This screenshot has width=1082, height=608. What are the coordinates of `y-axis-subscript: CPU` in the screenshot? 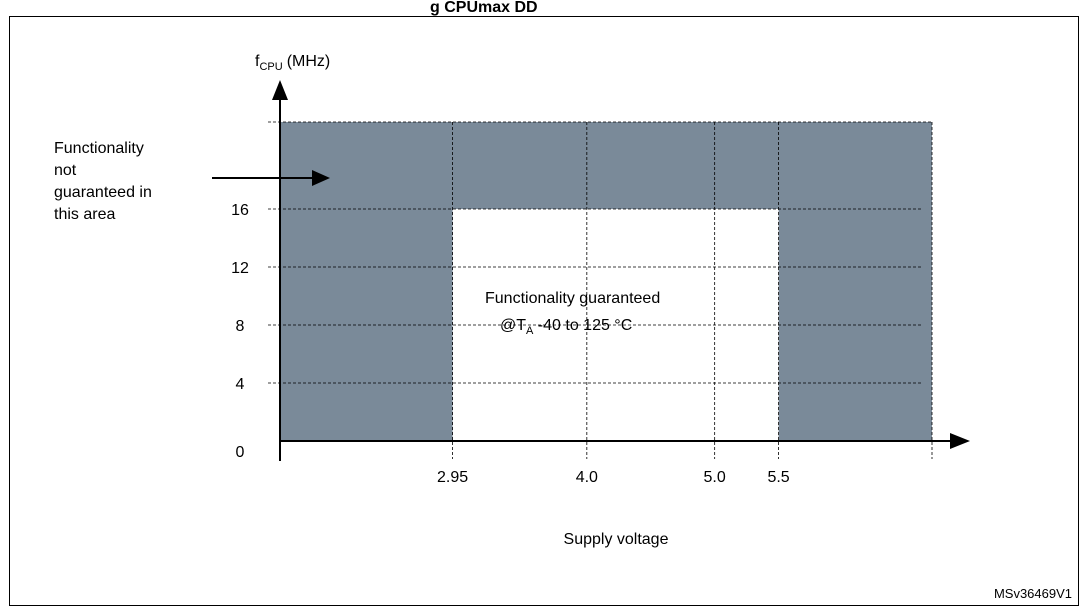 It's located at (270, 67).